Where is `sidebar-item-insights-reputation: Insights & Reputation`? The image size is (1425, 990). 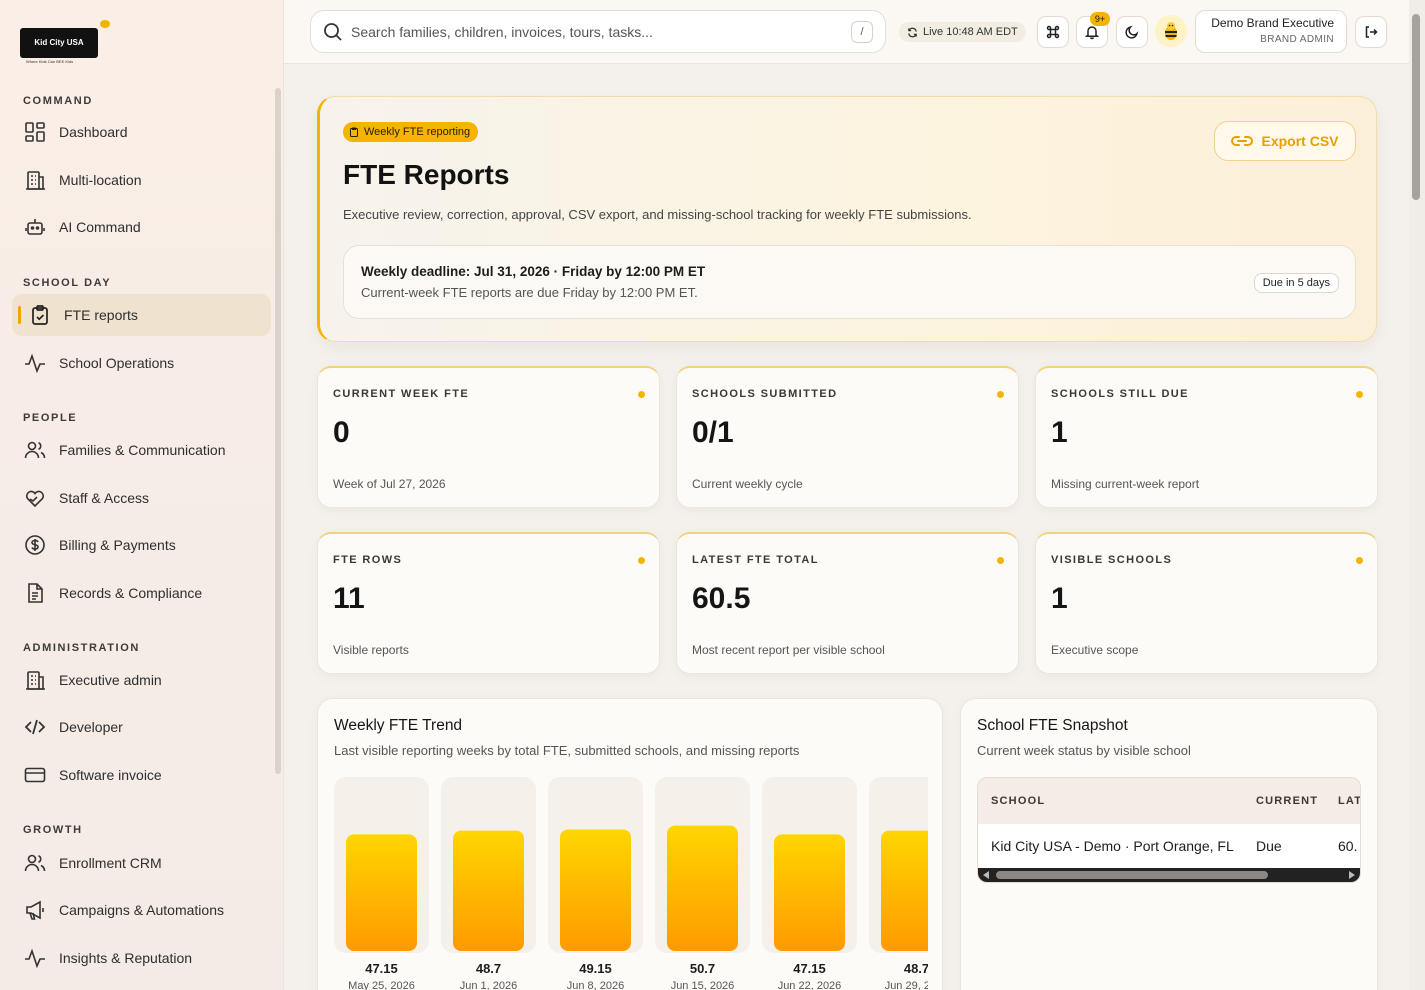 sidebar-item-insights-reputation: Insights & Reputation is located at coordinates (141, 958).